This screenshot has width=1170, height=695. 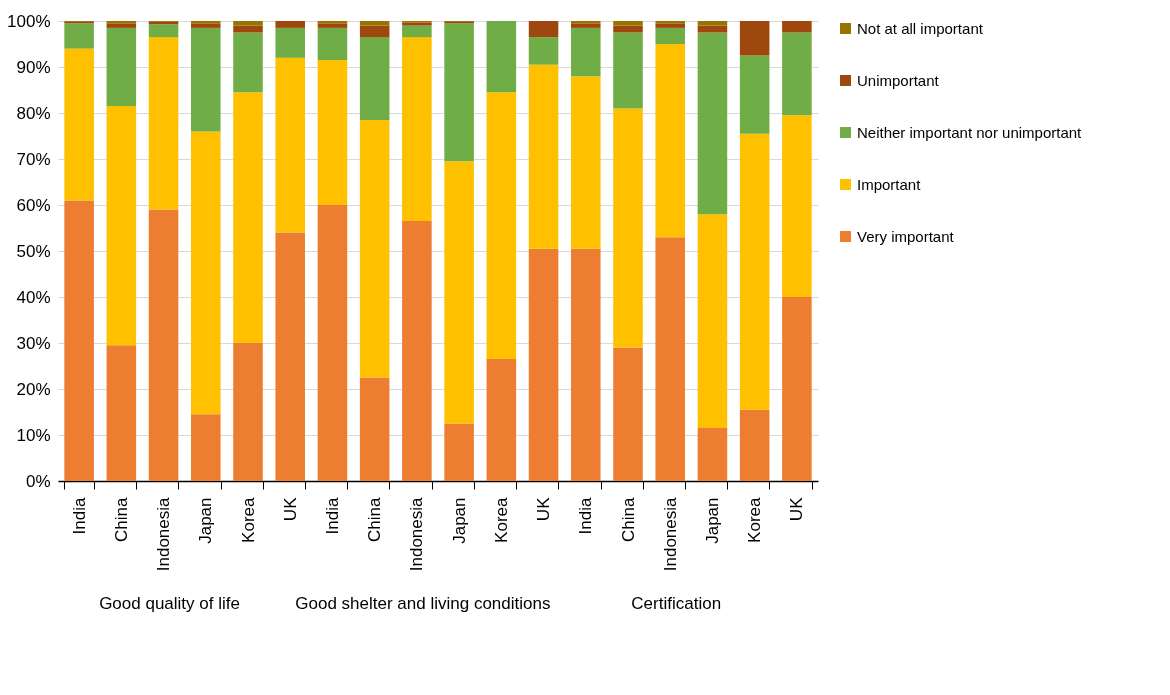 I want to click on y-tick-label: 90%, so click(x=33, y=67).